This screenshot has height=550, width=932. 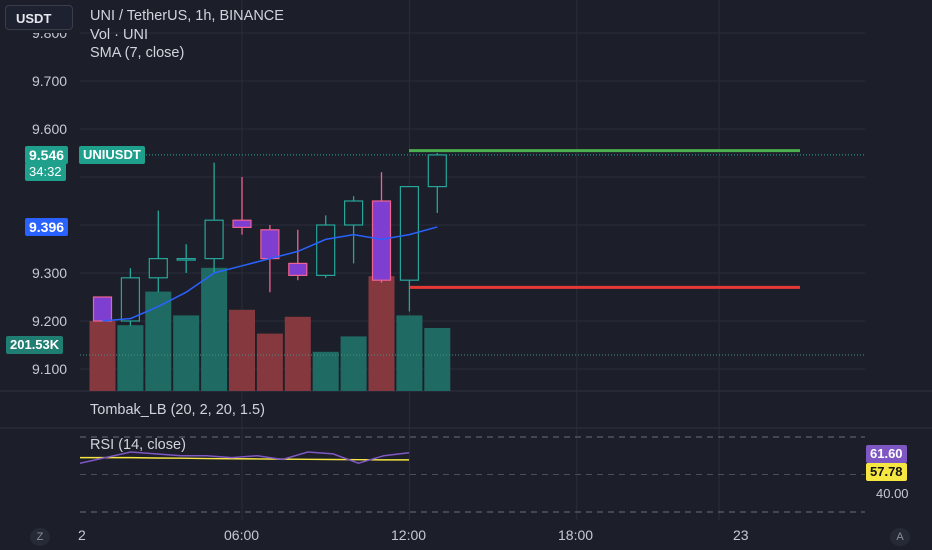 I want to click on rsi-line, so click(x=244, y=458).